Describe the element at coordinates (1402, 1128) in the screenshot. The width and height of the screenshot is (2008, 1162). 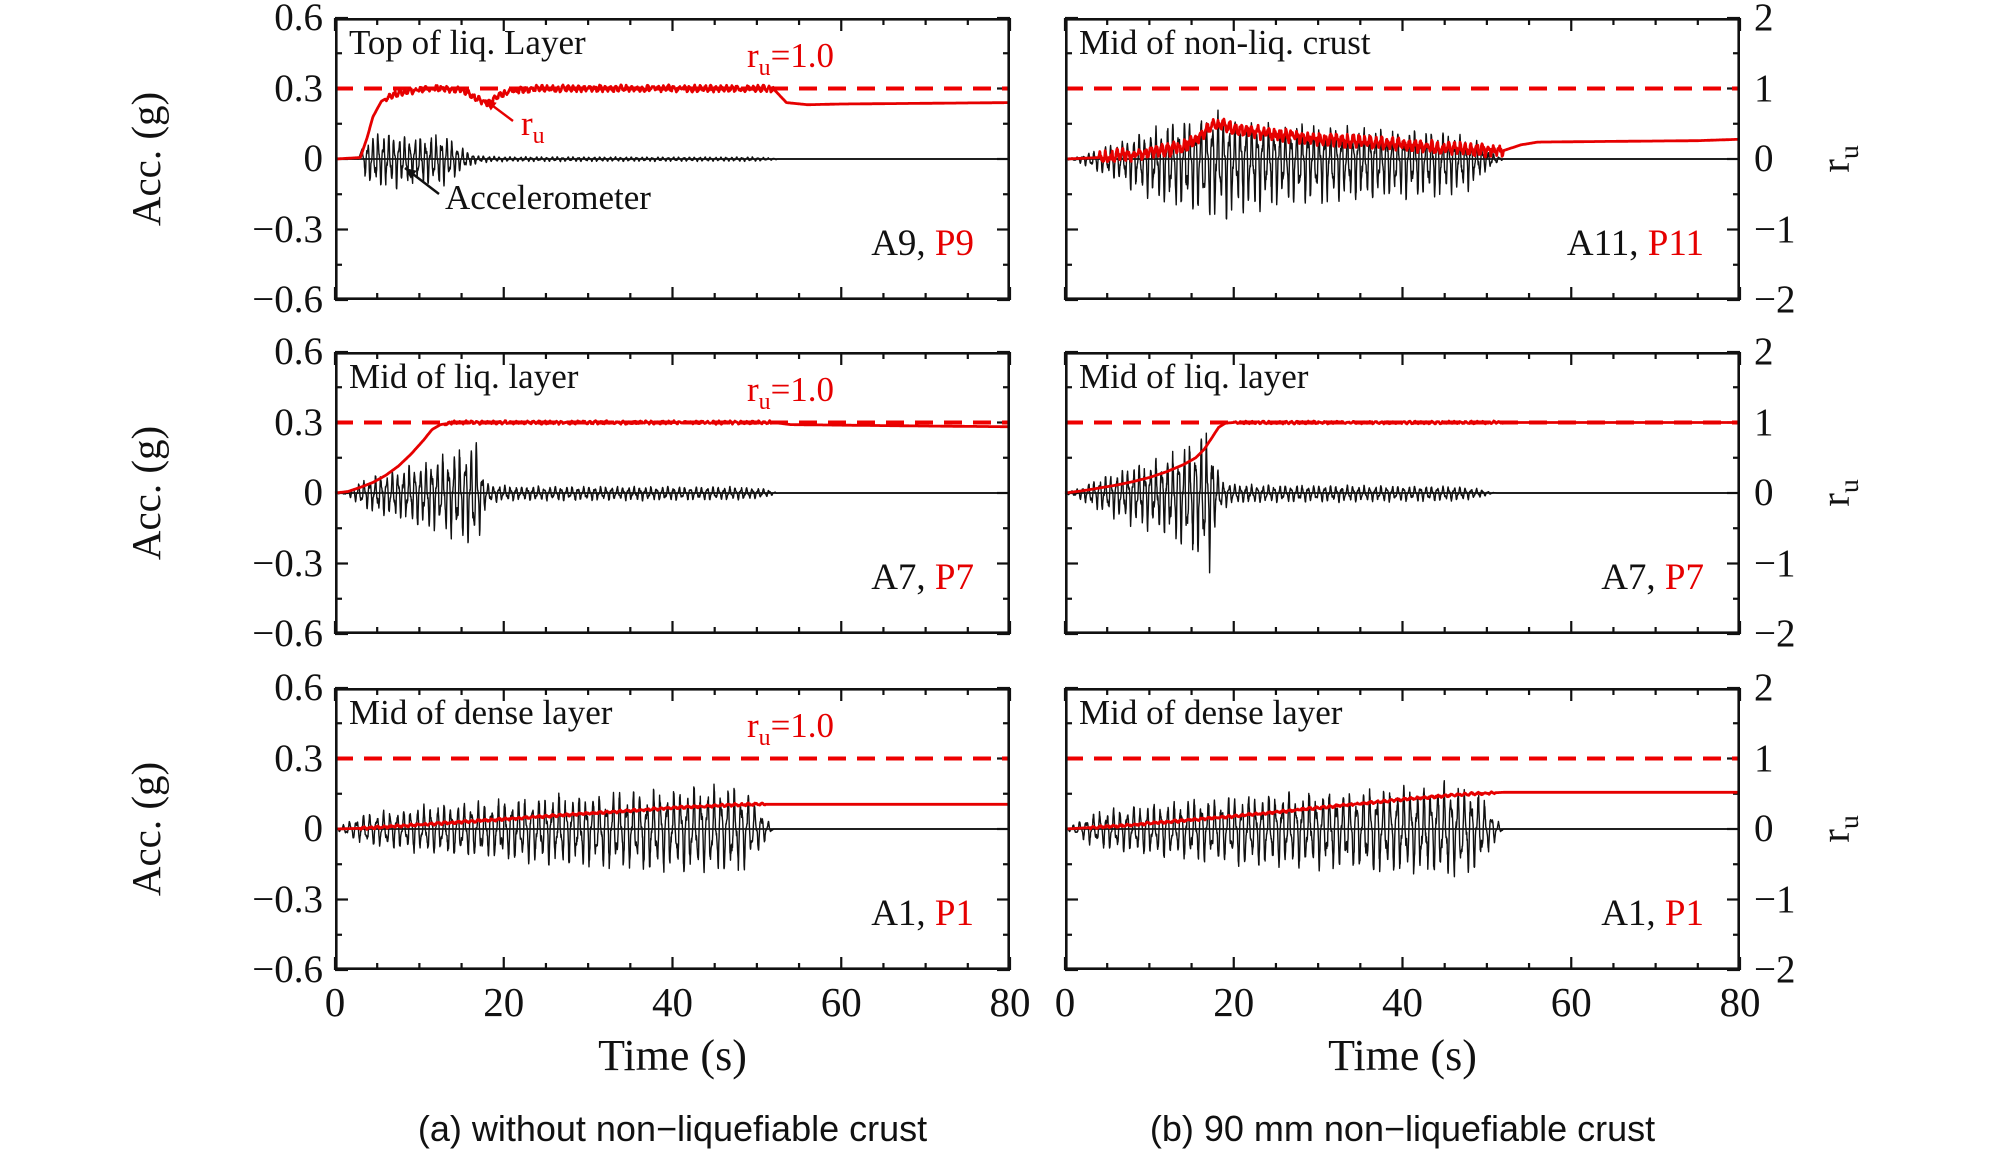
I see `caption-b: (b) 90 mm non−liquefiable crust` at that location.